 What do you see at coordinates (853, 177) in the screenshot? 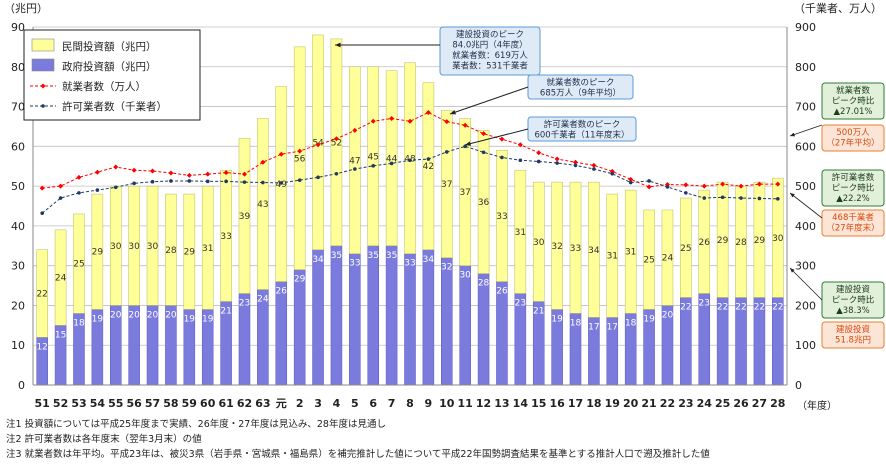
I see `right-box-text: 許可業者数` at bounding box center [853, 177].